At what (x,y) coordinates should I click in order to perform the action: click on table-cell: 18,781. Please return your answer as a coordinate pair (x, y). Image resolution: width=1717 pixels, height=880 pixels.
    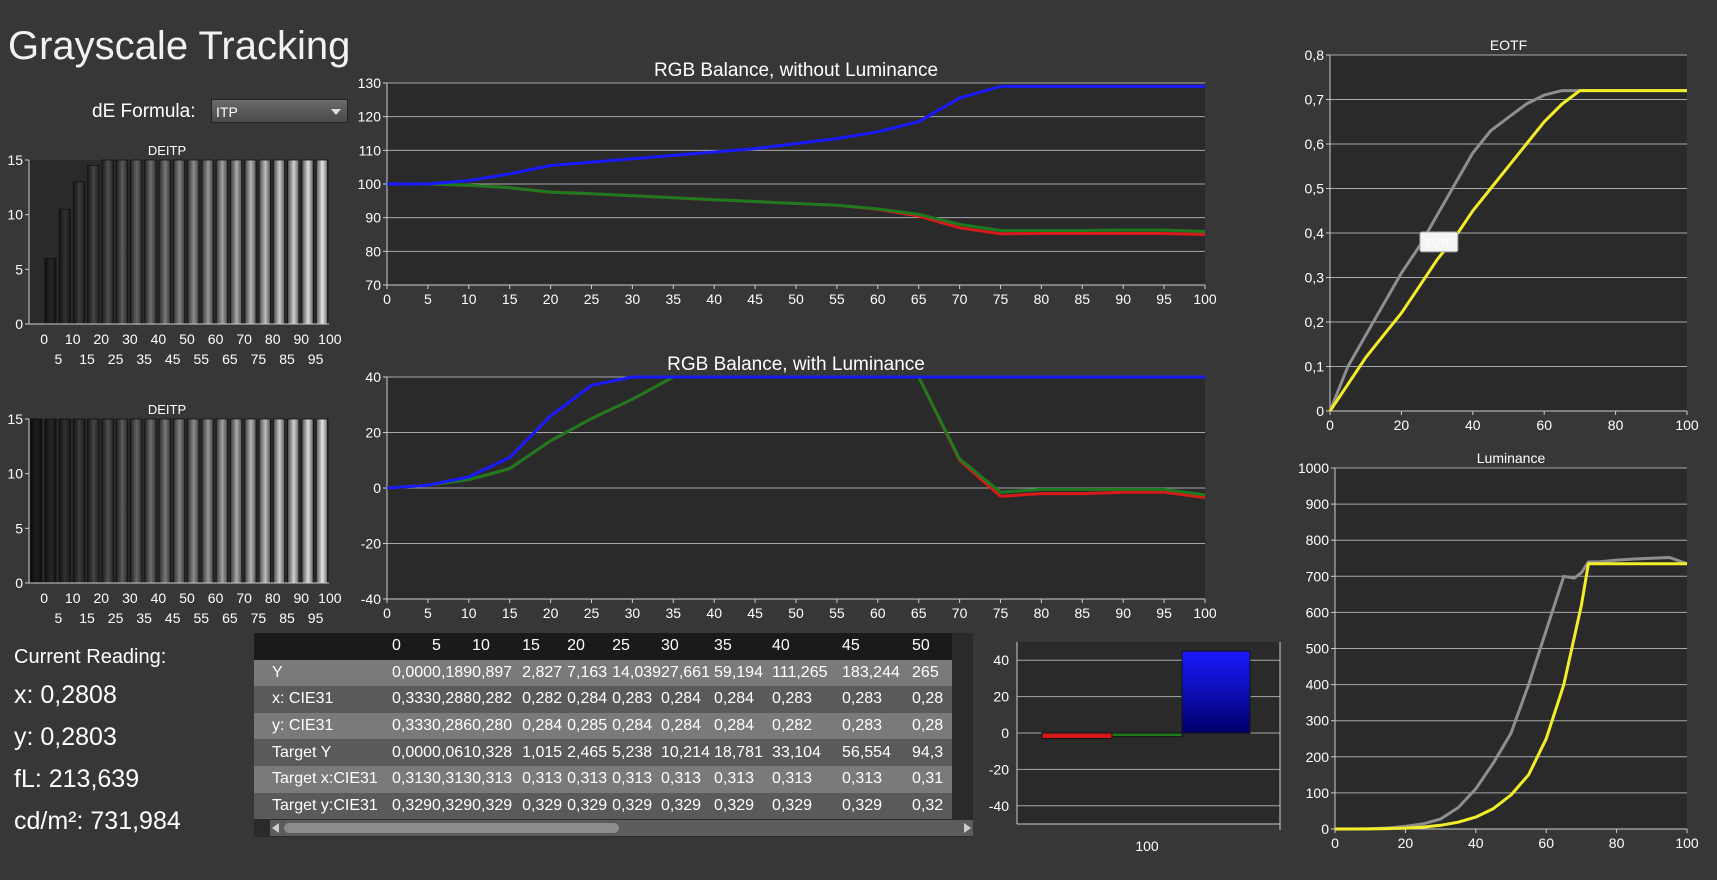
    Looking at the image, I should click on (743, 752).